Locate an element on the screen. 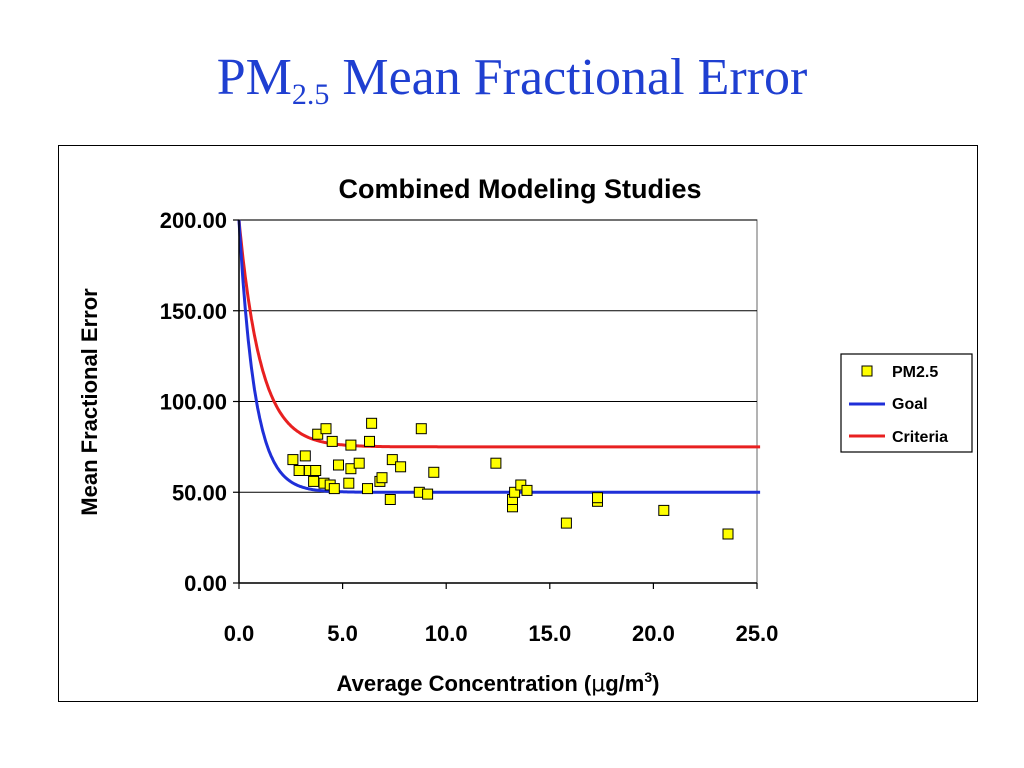 The width and height of the screenshot is (1024, 768). y-axis-label: Mean Fractional Error is located at coordinates (89, 402).